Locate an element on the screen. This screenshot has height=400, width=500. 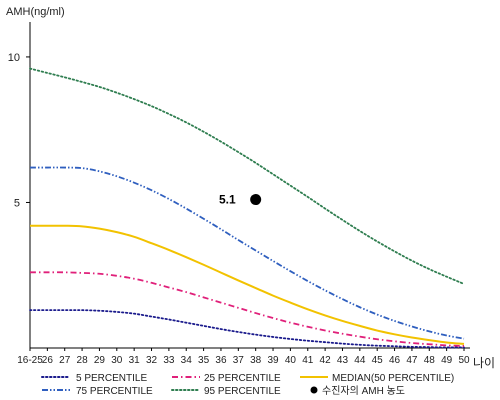
x-tick-label: 32 is located at coordinates (152, 360).